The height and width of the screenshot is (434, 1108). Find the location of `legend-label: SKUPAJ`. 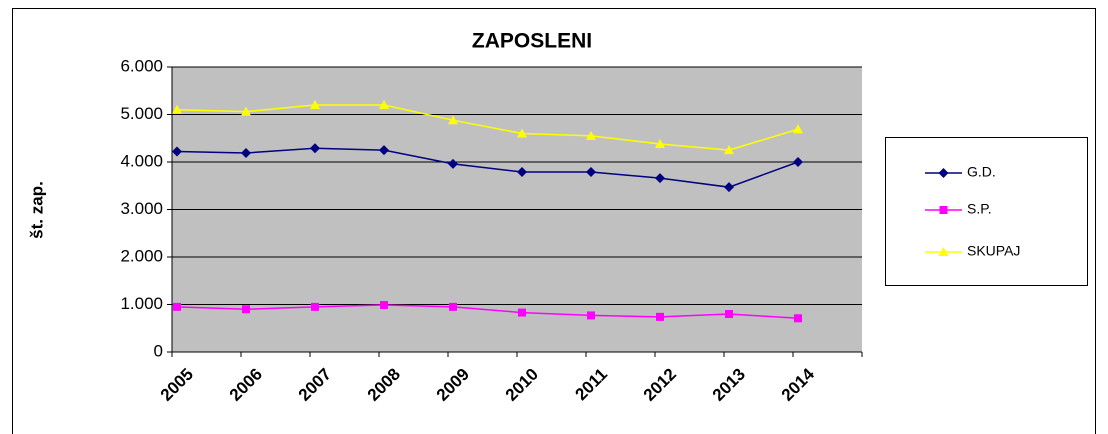

legend-label: SKUPAJ is located at coordinates (993, 251).